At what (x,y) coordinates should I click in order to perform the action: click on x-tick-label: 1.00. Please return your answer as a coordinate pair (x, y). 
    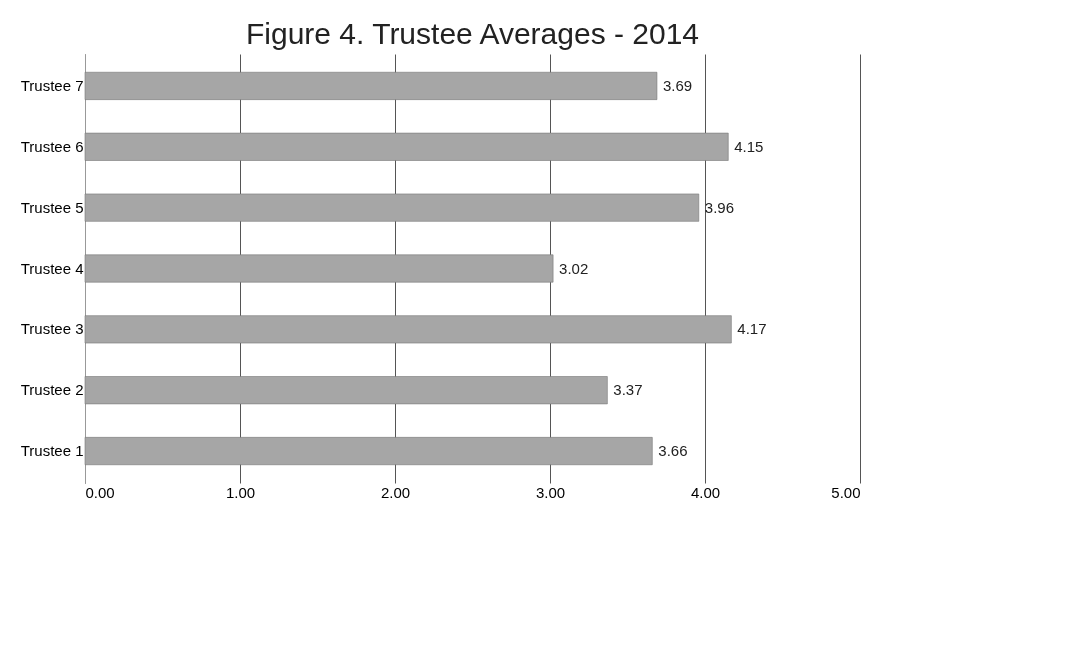
    Looking at the image, I should click on (240, 492).